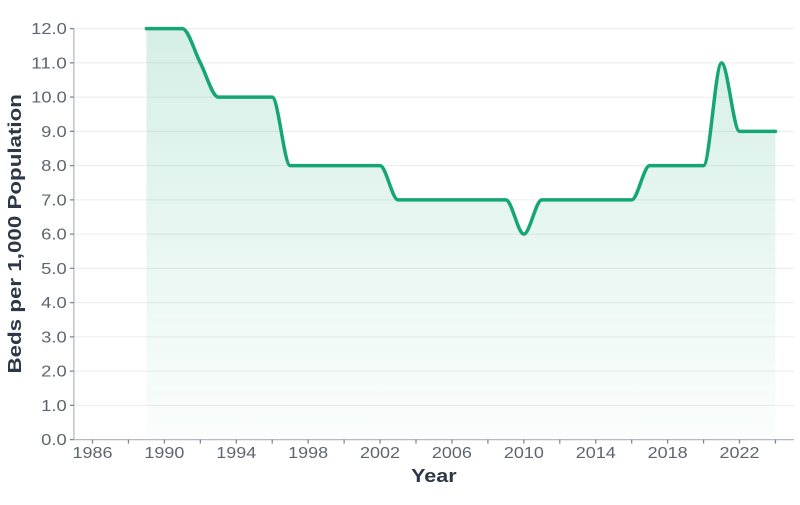  I want to click on svg-text: 4.0, so click(54, 303).